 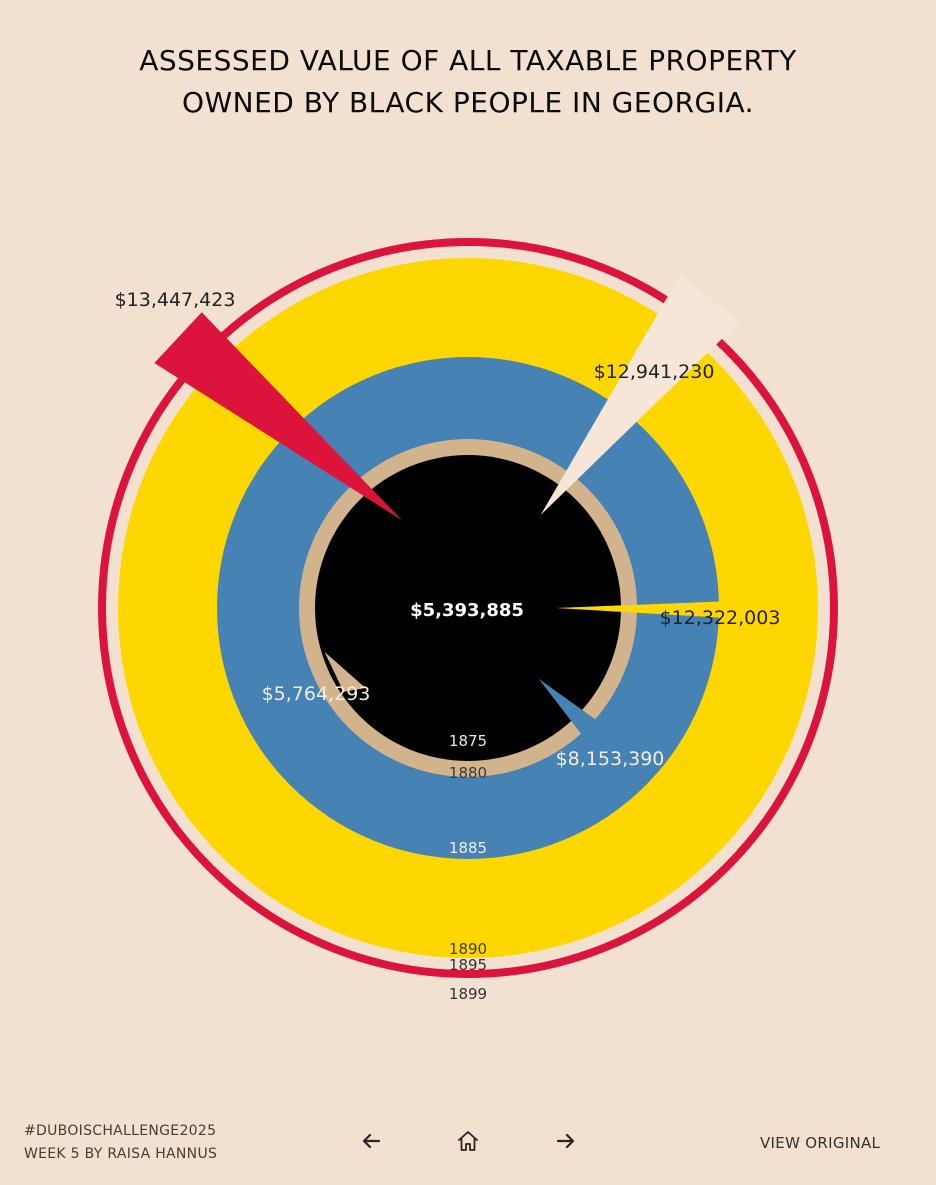 What do you see at coordinates (468, 773) in the screenshot?
I see `year-label-1880: 1880` at bounding box center [468, 773].